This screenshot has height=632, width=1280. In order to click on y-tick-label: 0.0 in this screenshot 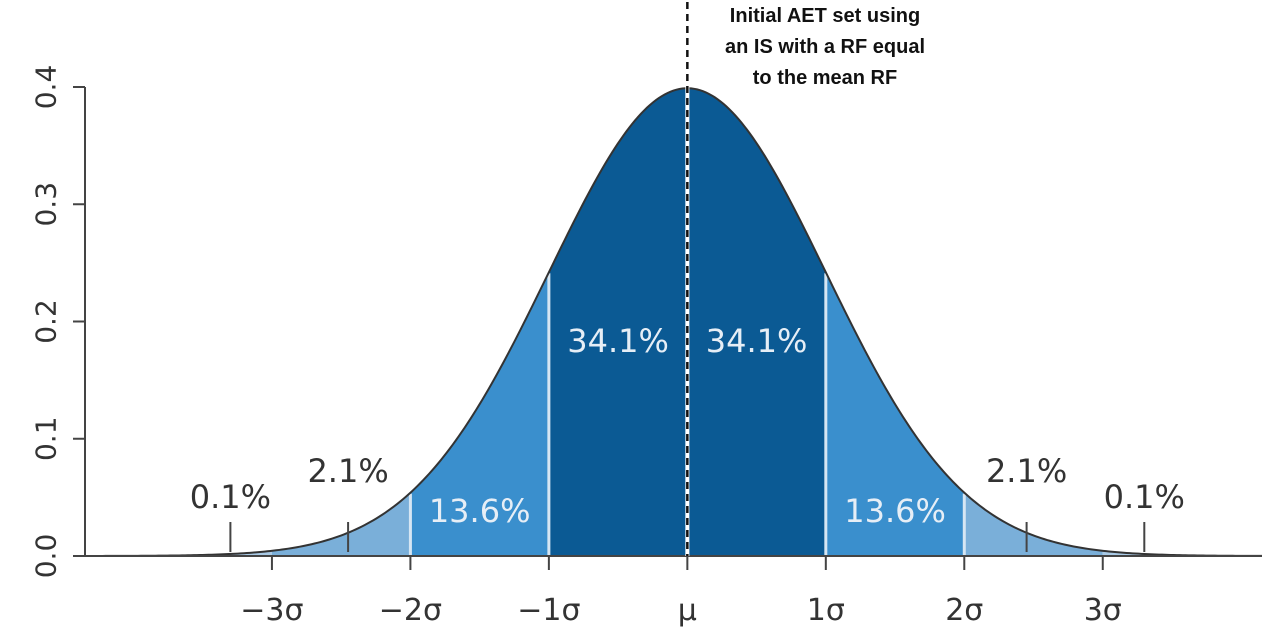, I will do `click(46, 556)`.